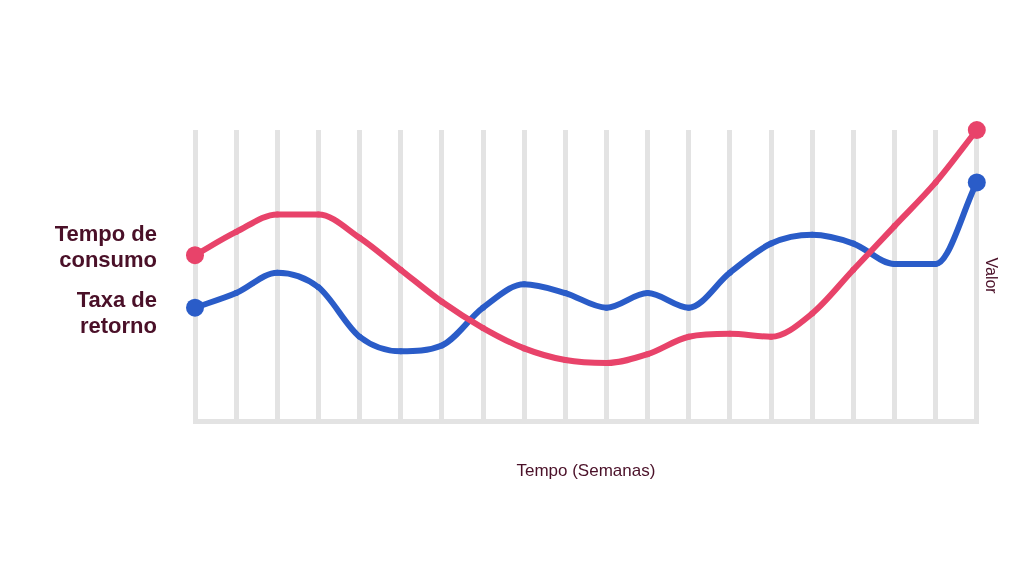  I want to click on series-label: Tempo de consumo, so click(105, 247).